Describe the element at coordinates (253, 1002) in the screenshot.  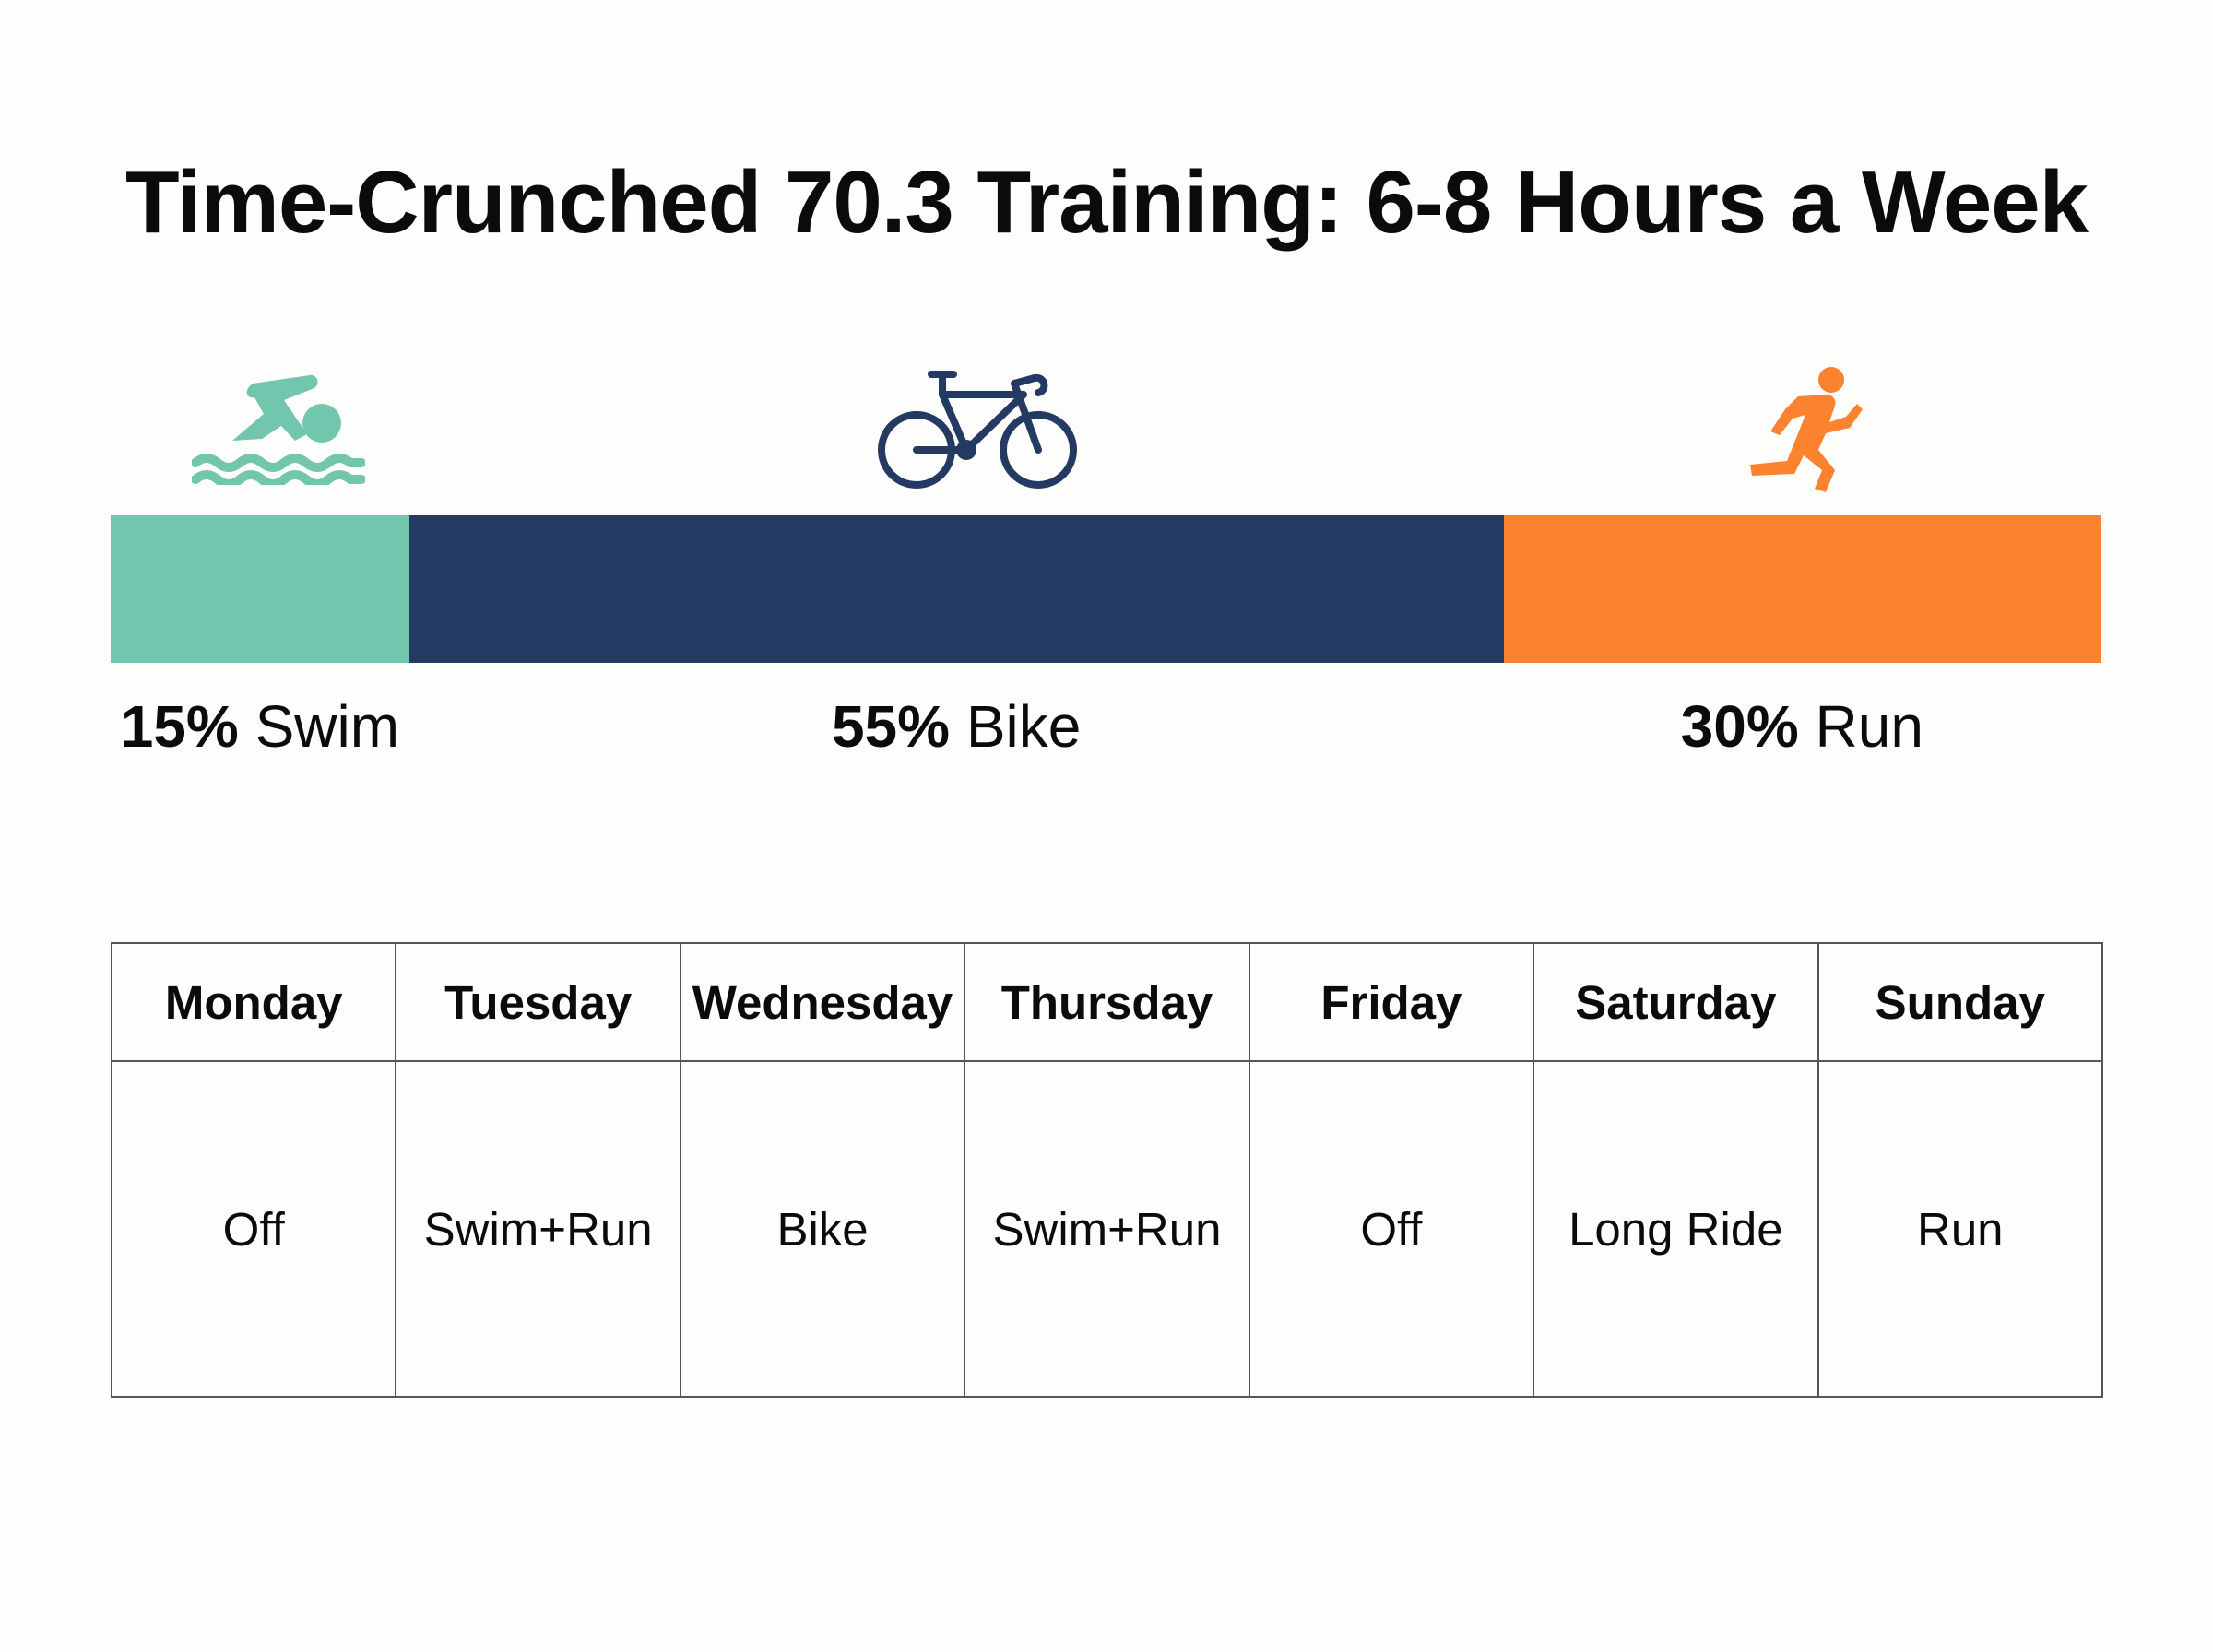
I see `day-header-monday: Monday` at that location.